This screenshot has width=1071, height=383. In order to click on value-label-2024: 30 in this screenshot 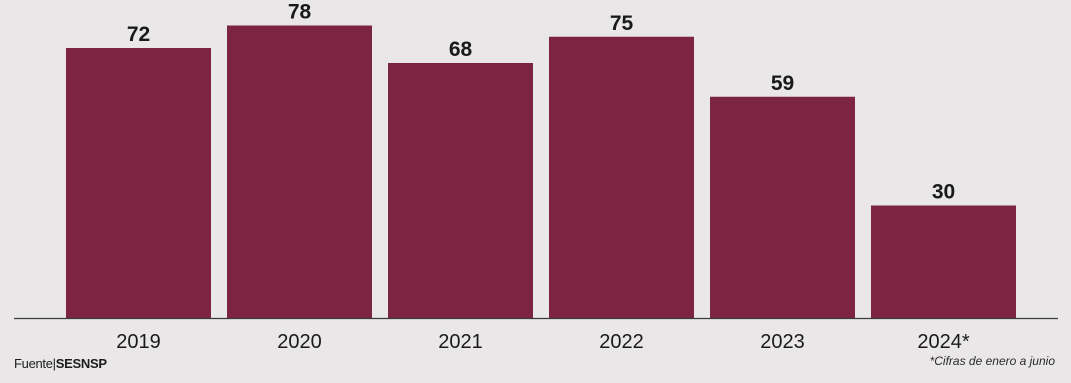, I will do `click(943, 192)`.